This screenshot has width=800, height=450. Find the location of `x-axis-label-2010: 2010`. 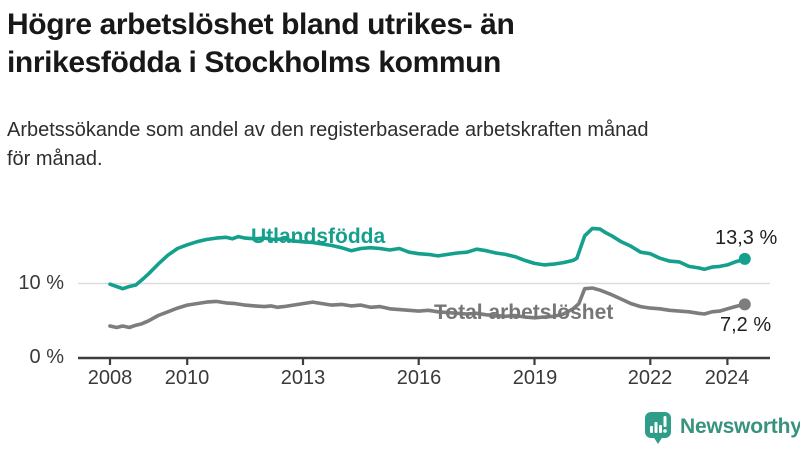

x-axis-label-2010: 2010 is located at coordinates (187, 378).